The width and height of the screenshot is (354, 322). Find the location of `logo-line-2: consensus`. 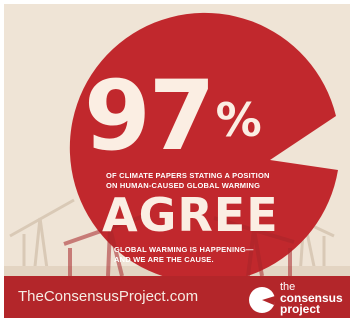

logo-line-2: consensus is located at coordinates (311, 298).